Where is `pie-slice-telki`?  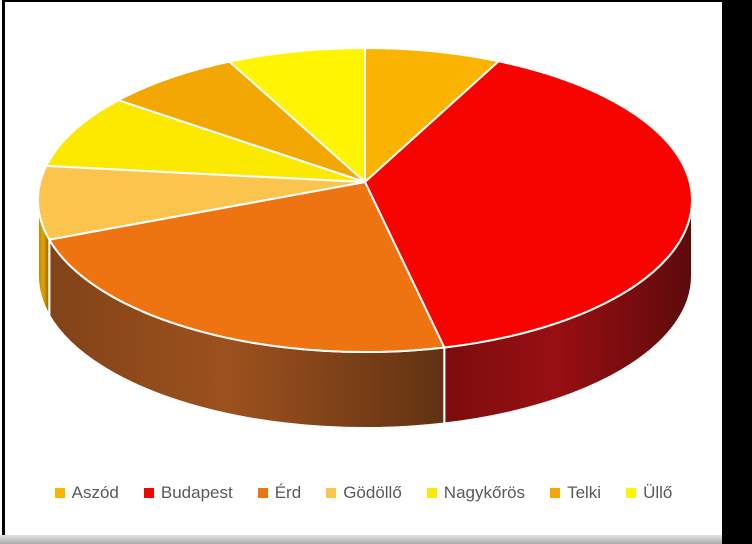 pie-slice-telki is located at coordinates (241, 121).